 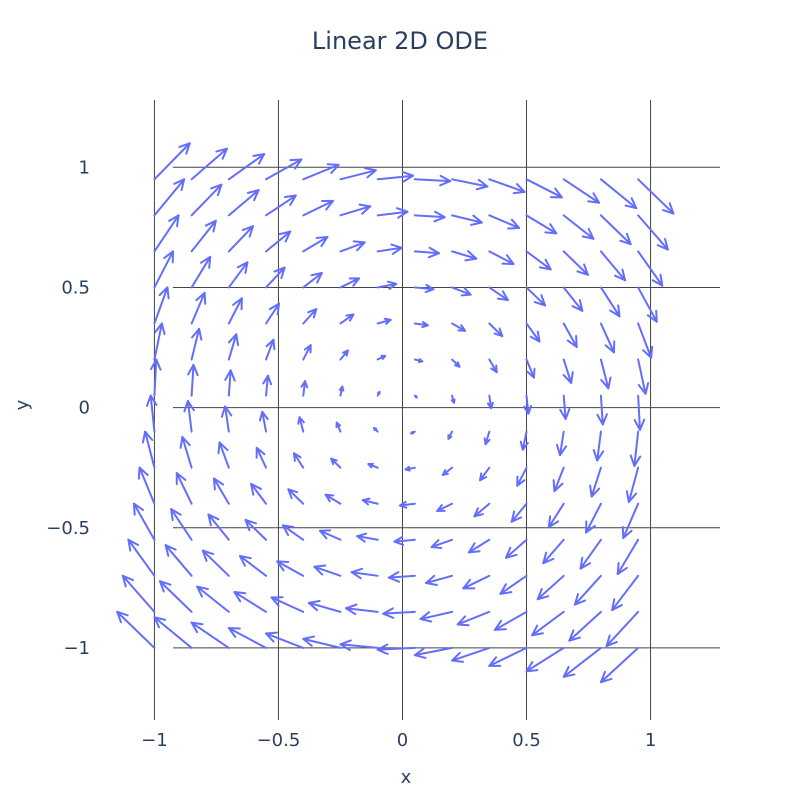 What do you see at coordinates (402, 740) in the screenshot?
I see `x-tick-label: 0` at bounding box center [402, 740].